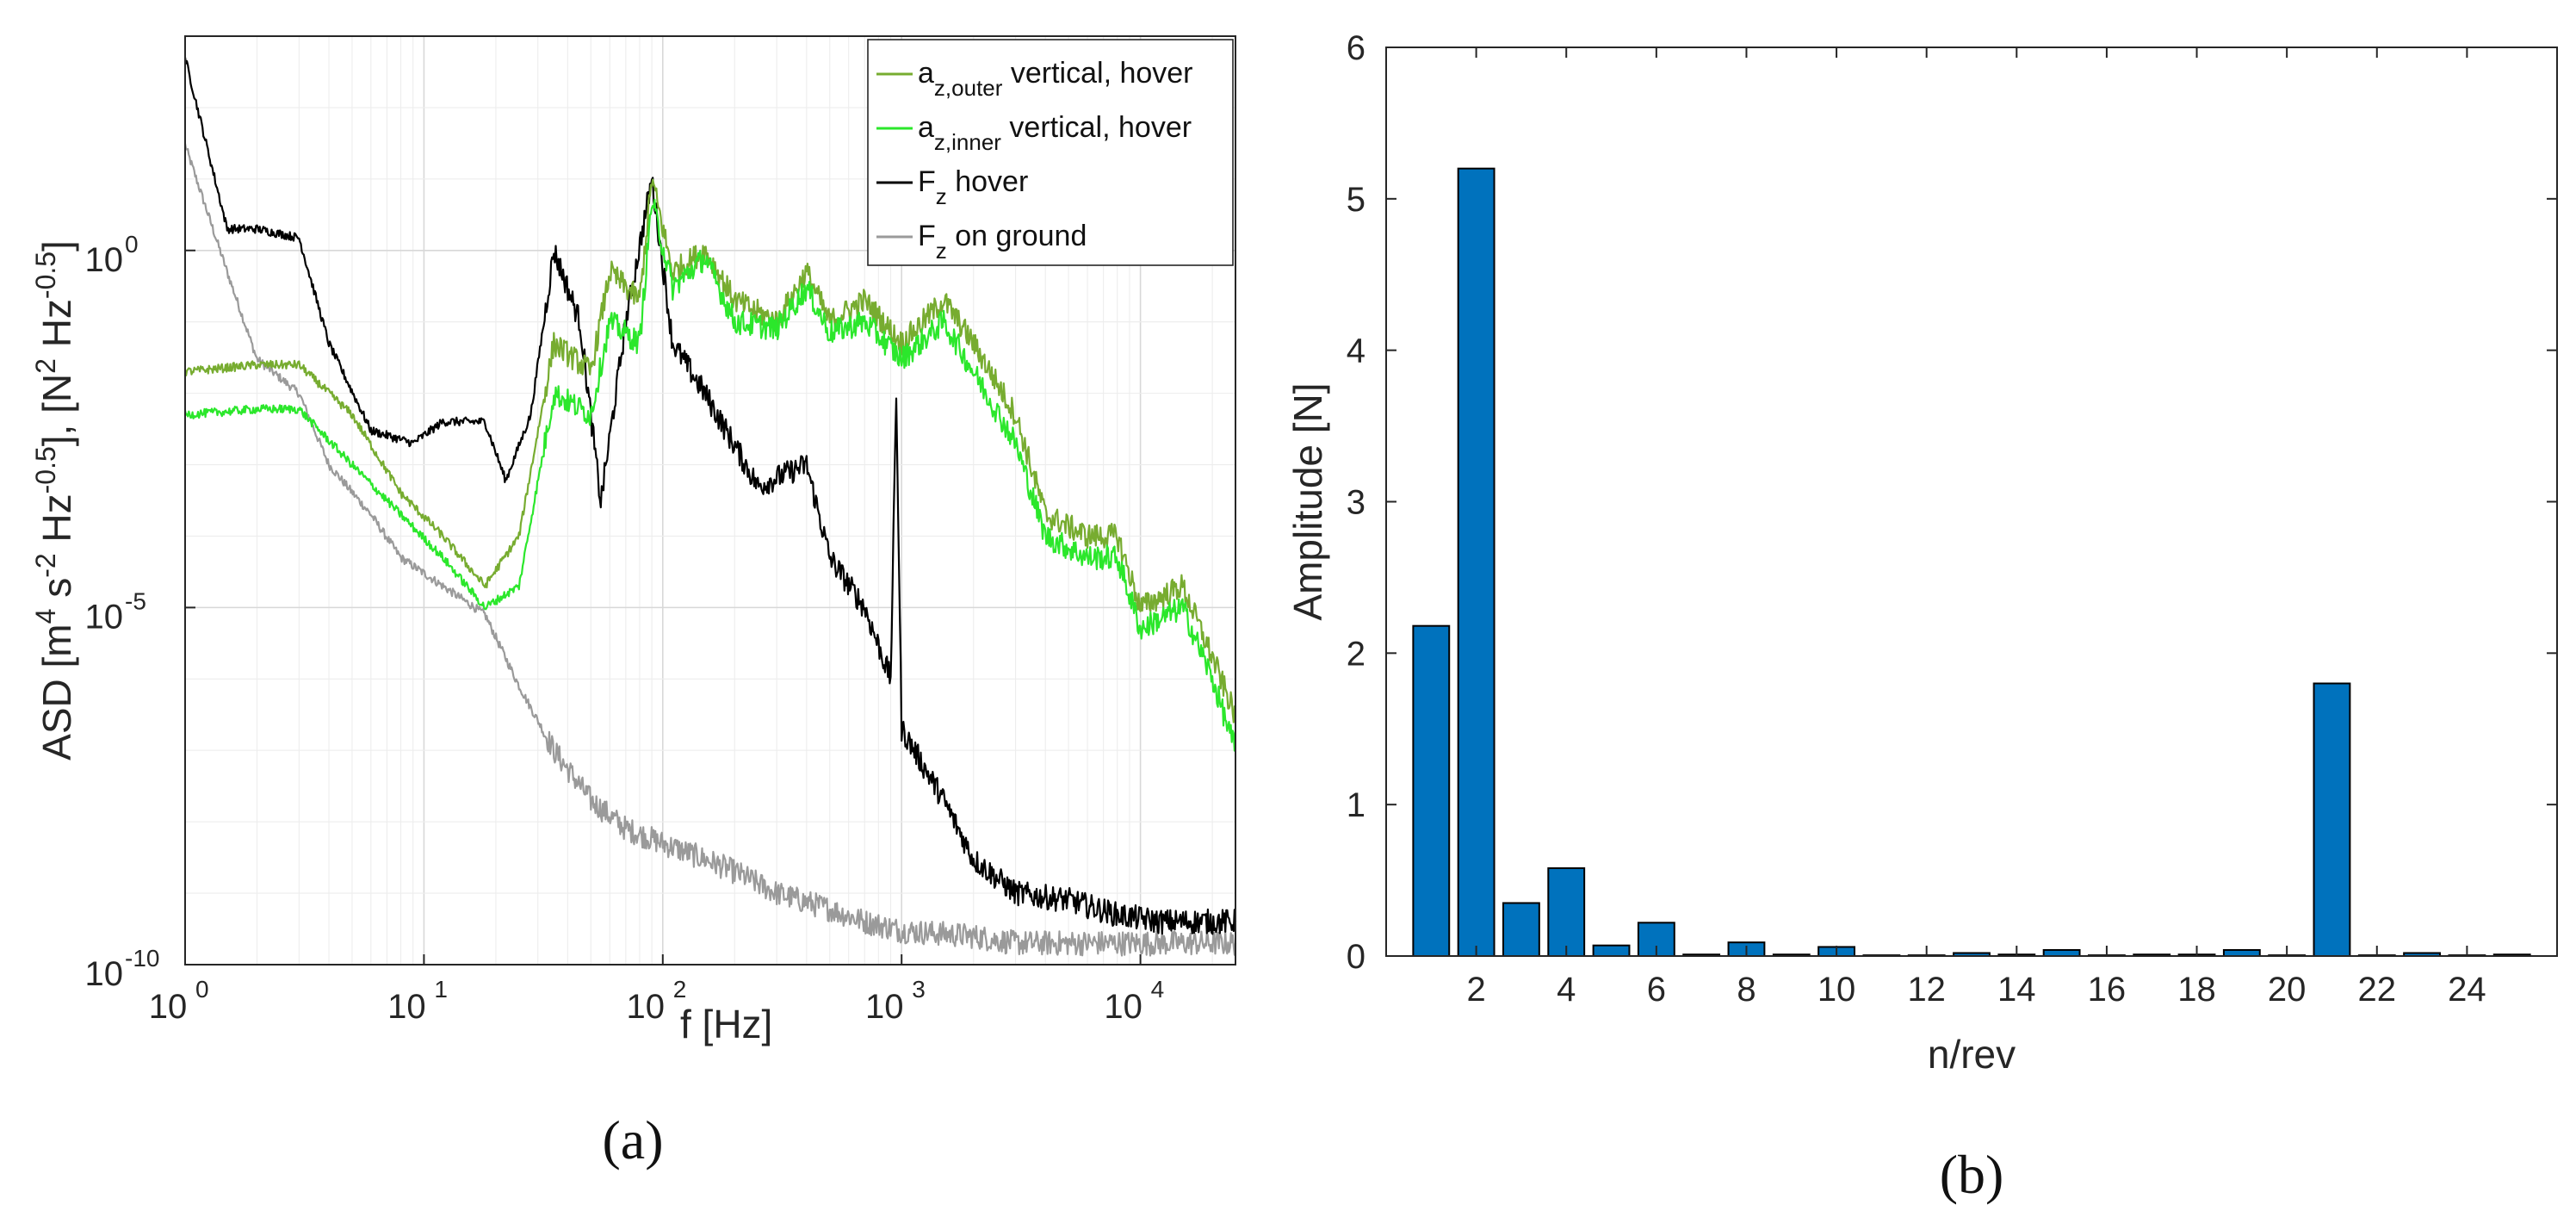  What do you see at coordinates (680, 989) in the screenshot?
I see `x-tick-label-exponent: 2` at bounding box center [680, 989].